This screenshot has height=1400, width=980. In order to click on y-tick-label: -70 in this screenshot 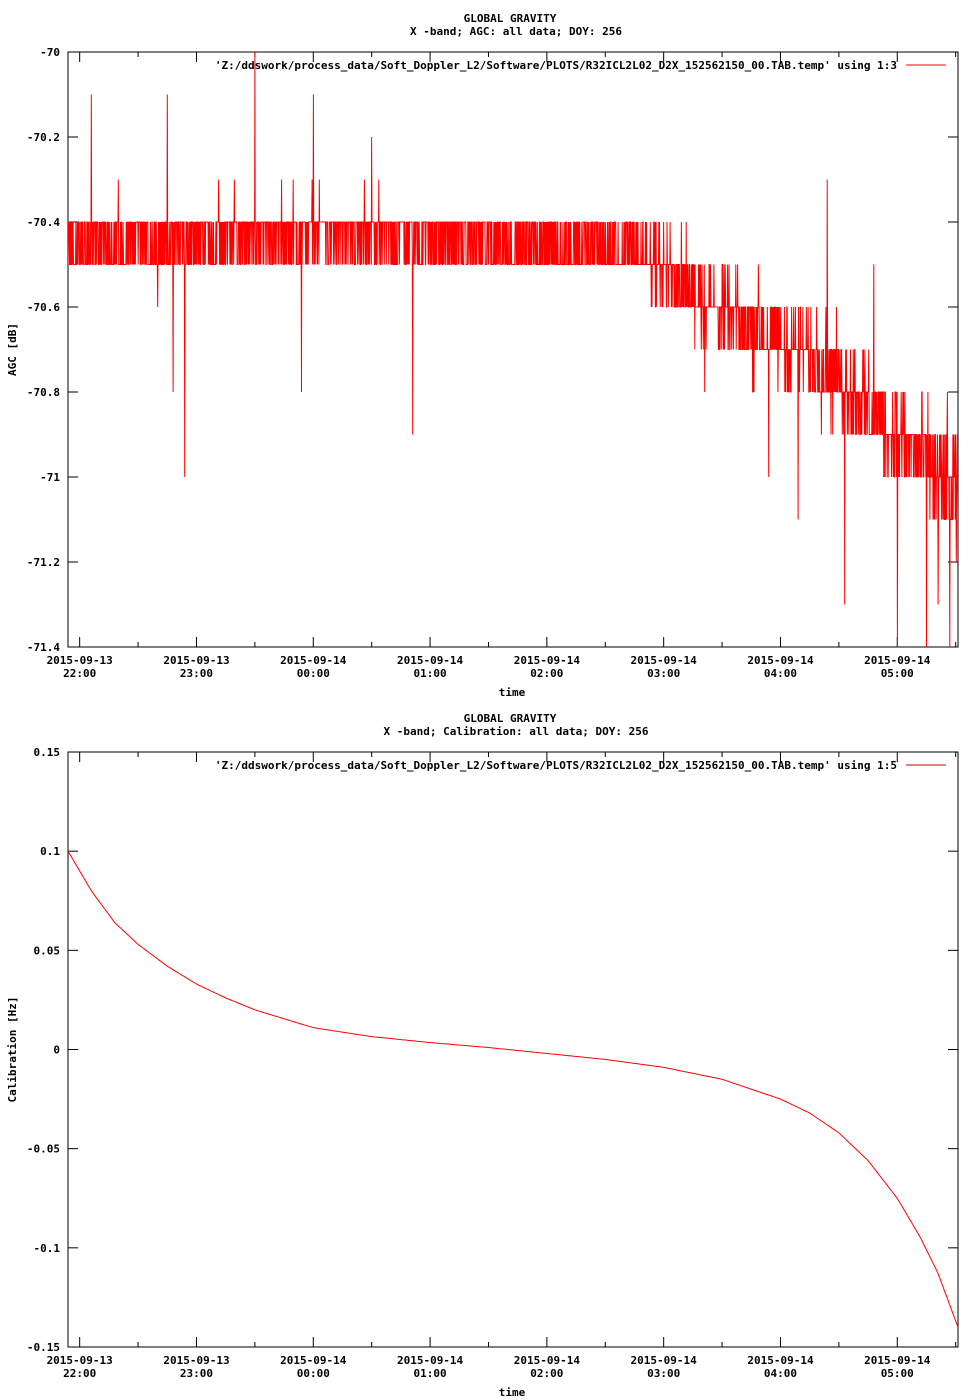, I will do `click(50, 52)`.